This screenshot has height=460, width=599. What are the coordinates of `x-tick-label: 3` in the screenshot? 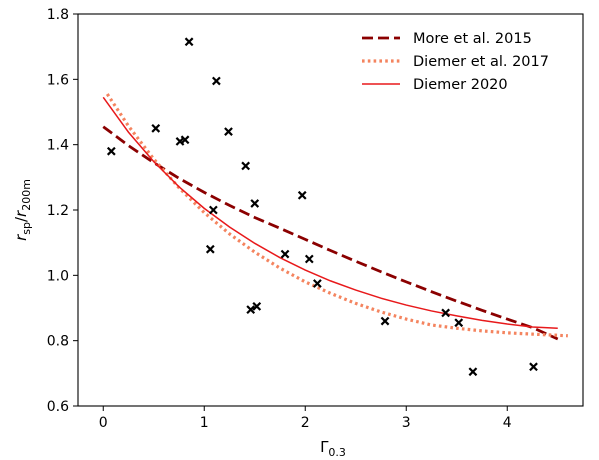 It's located at (406, 423).